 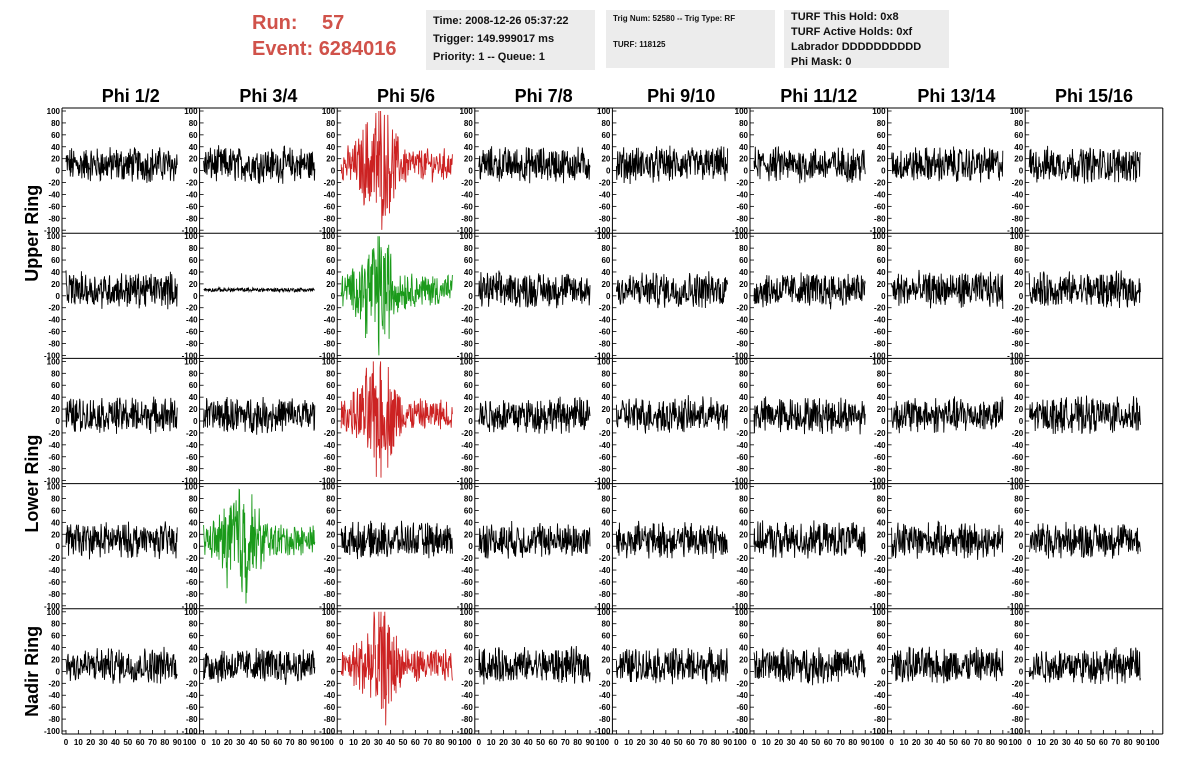 What do you see at coordinates (653, 742) in the screenshot?
I see `x-tick-label: 30` at bounding box center [653, 742].